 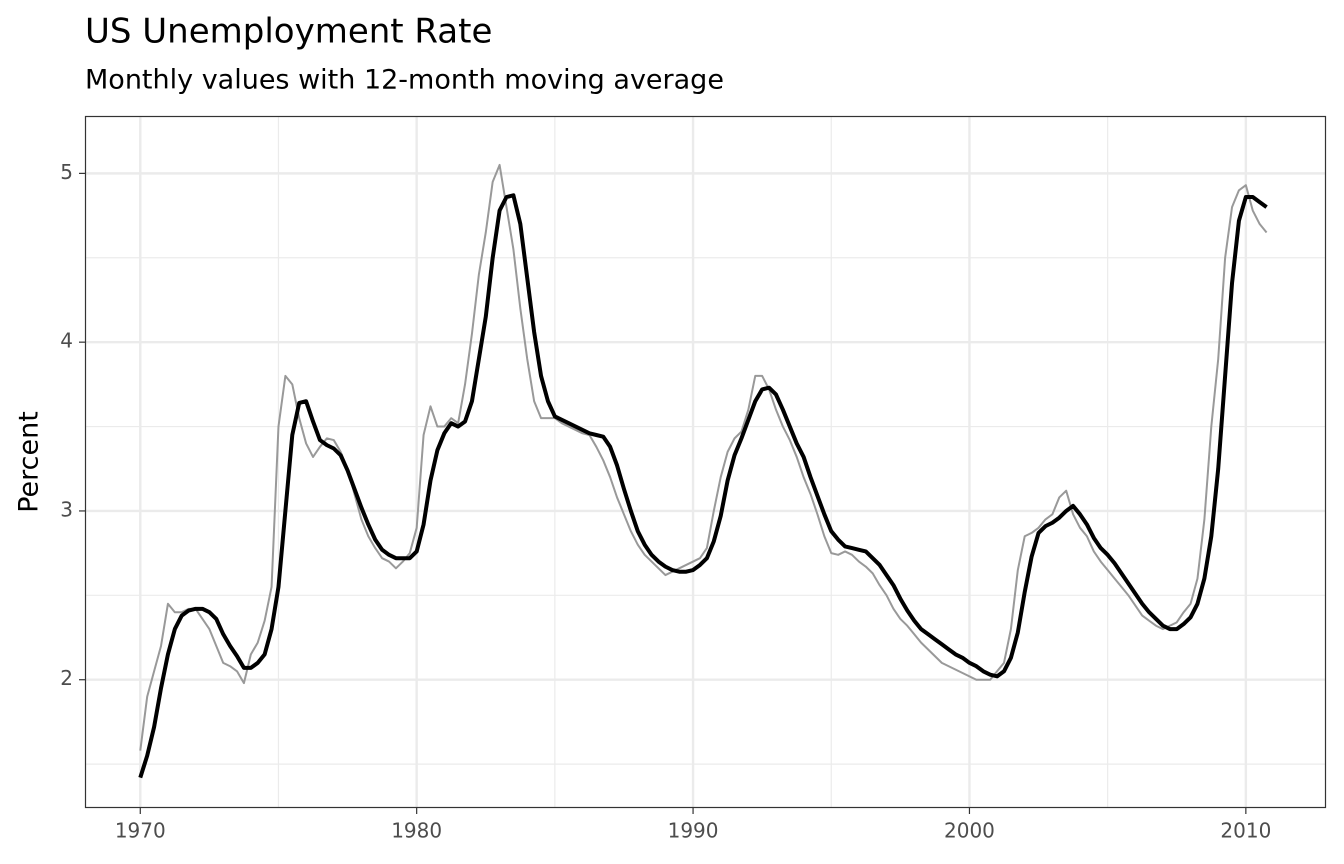 What do you see at coordinates (693, 831) in the screenshot?
I see `x-tick-label: 1990` at bounding box center [693, 831].